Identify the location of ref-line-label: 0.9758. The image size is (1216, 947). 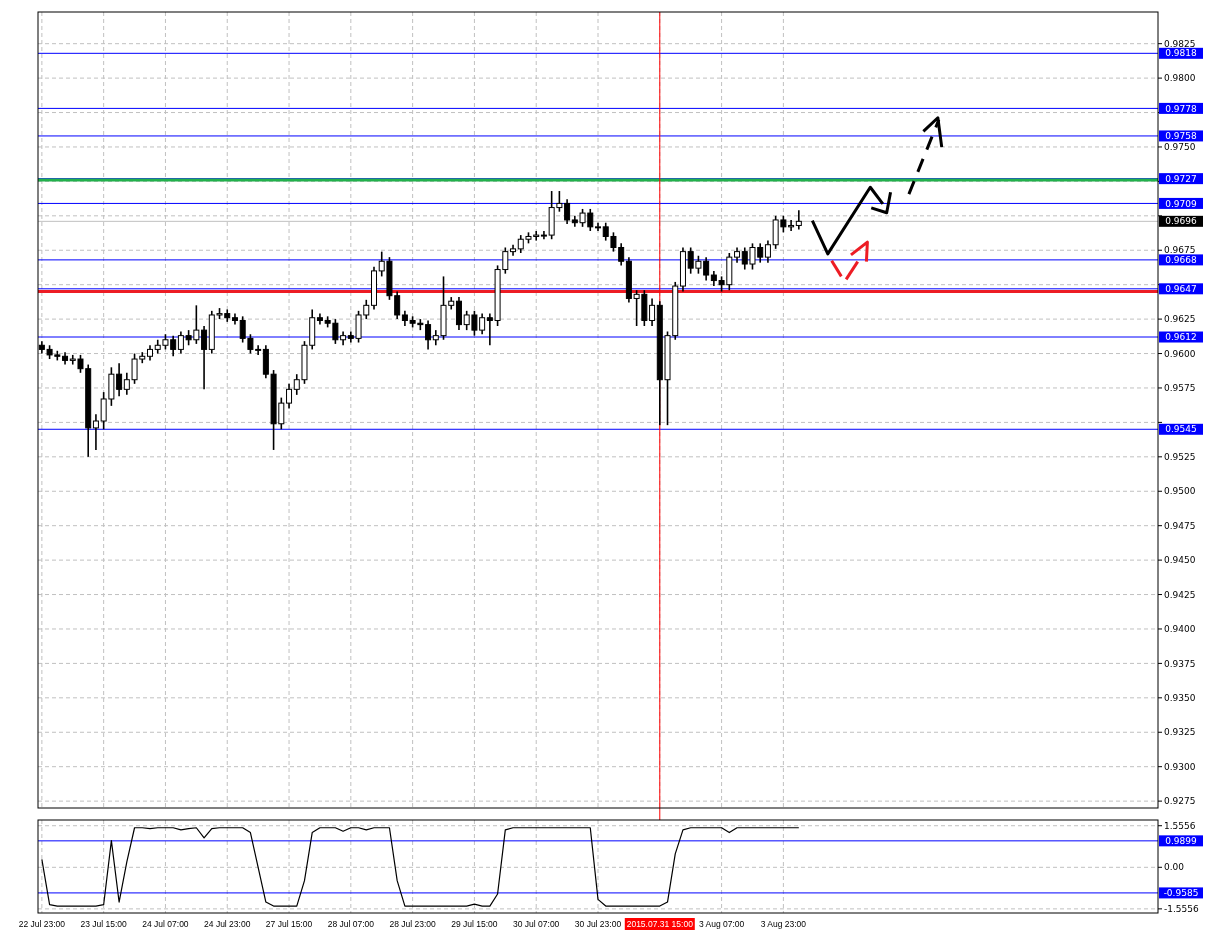
(1181, 136).